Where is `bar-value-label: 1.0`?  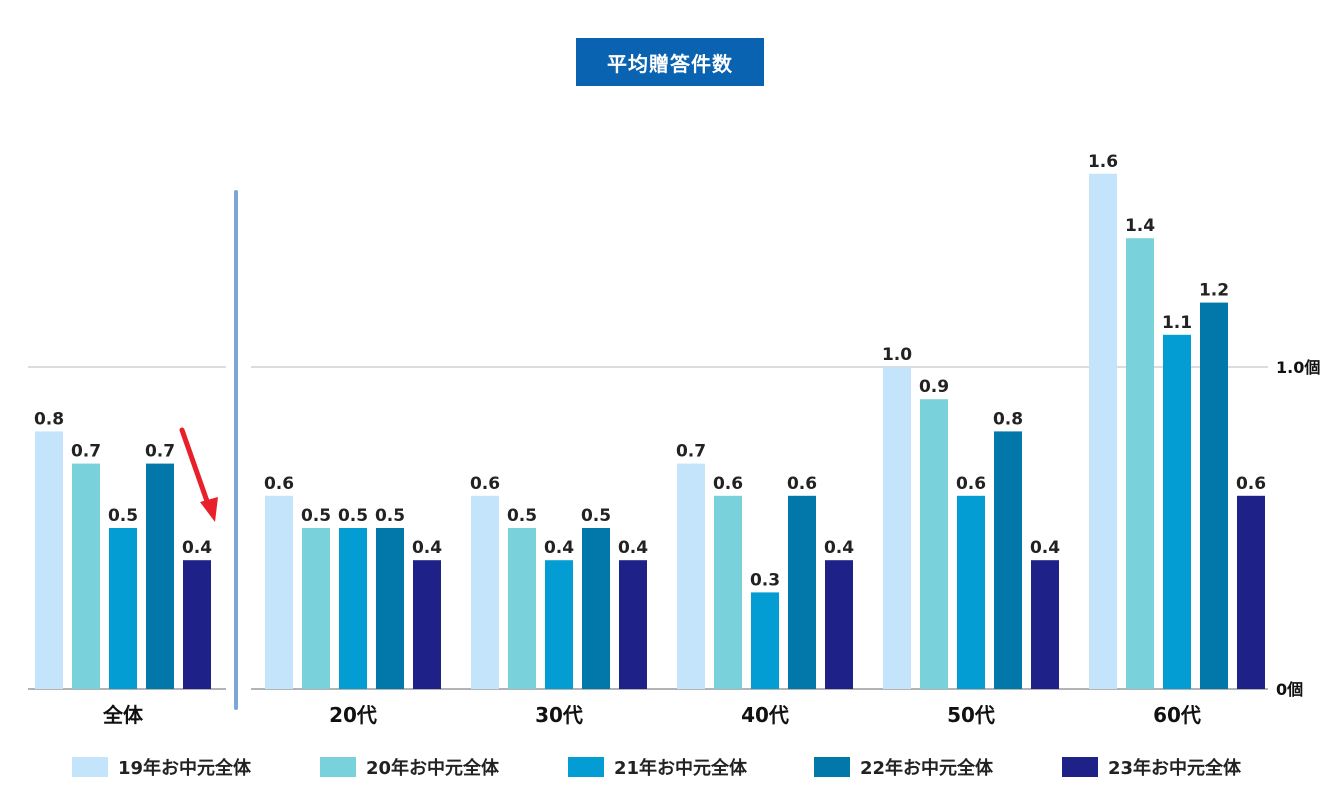
bar-value-label: 1.0 is located at coordinates (897, 355).